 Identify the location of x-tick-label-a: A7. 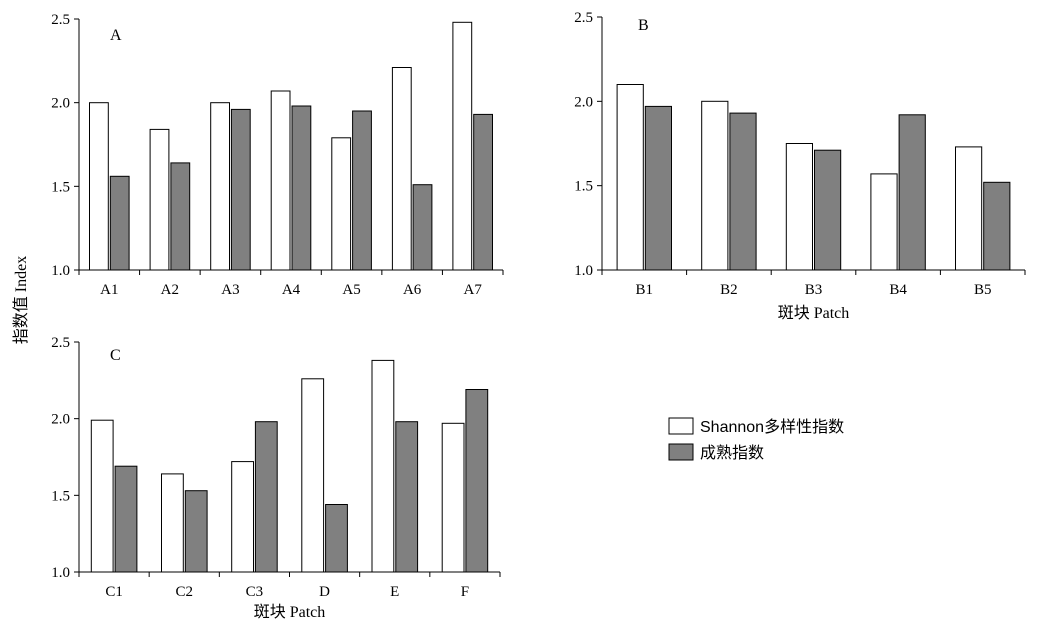
(473, 290).